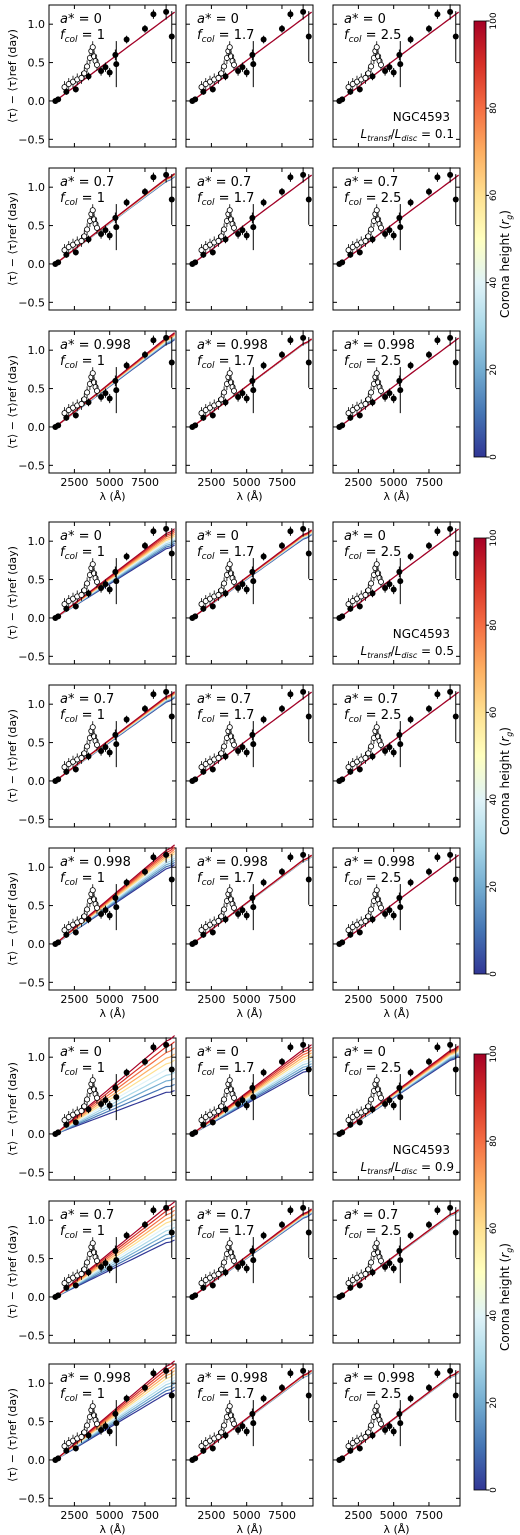  Describe the element at coordinates (31, 139) in the screenshot. I see `y-tick-label: −0.5` at that location.